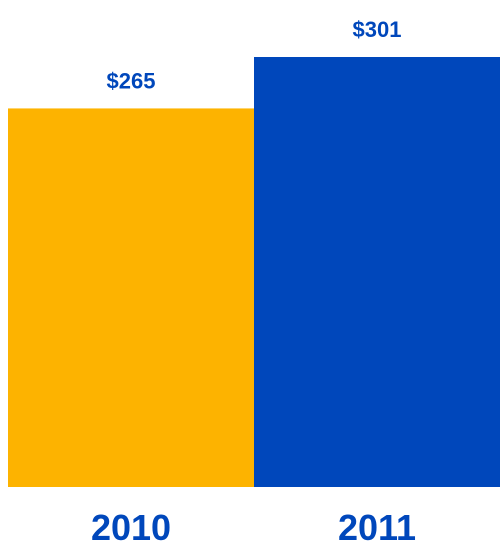 Image resolution: width=500 pixels, height=555 pixels. I want to click on data-label-2011: $301, so click(377, 29).